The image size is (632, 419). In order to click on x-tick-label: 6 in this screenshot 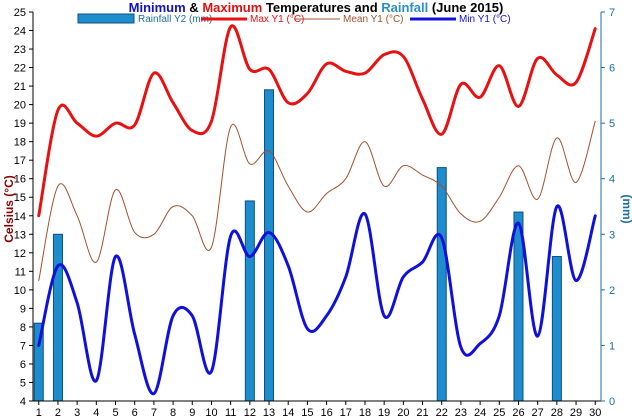, I will do `click(135, 413)`.